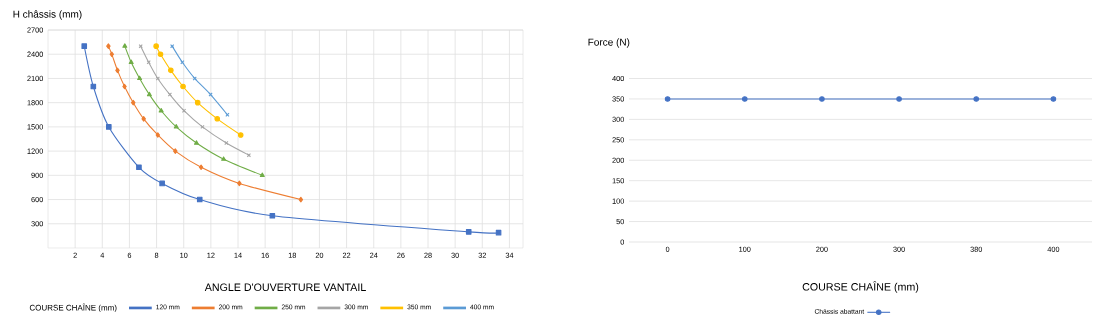  Describe the element at coordinates (860, 287) in the screenshot. I see `x-axis-title: COURSE CHAÎNE (mm)` at that location.